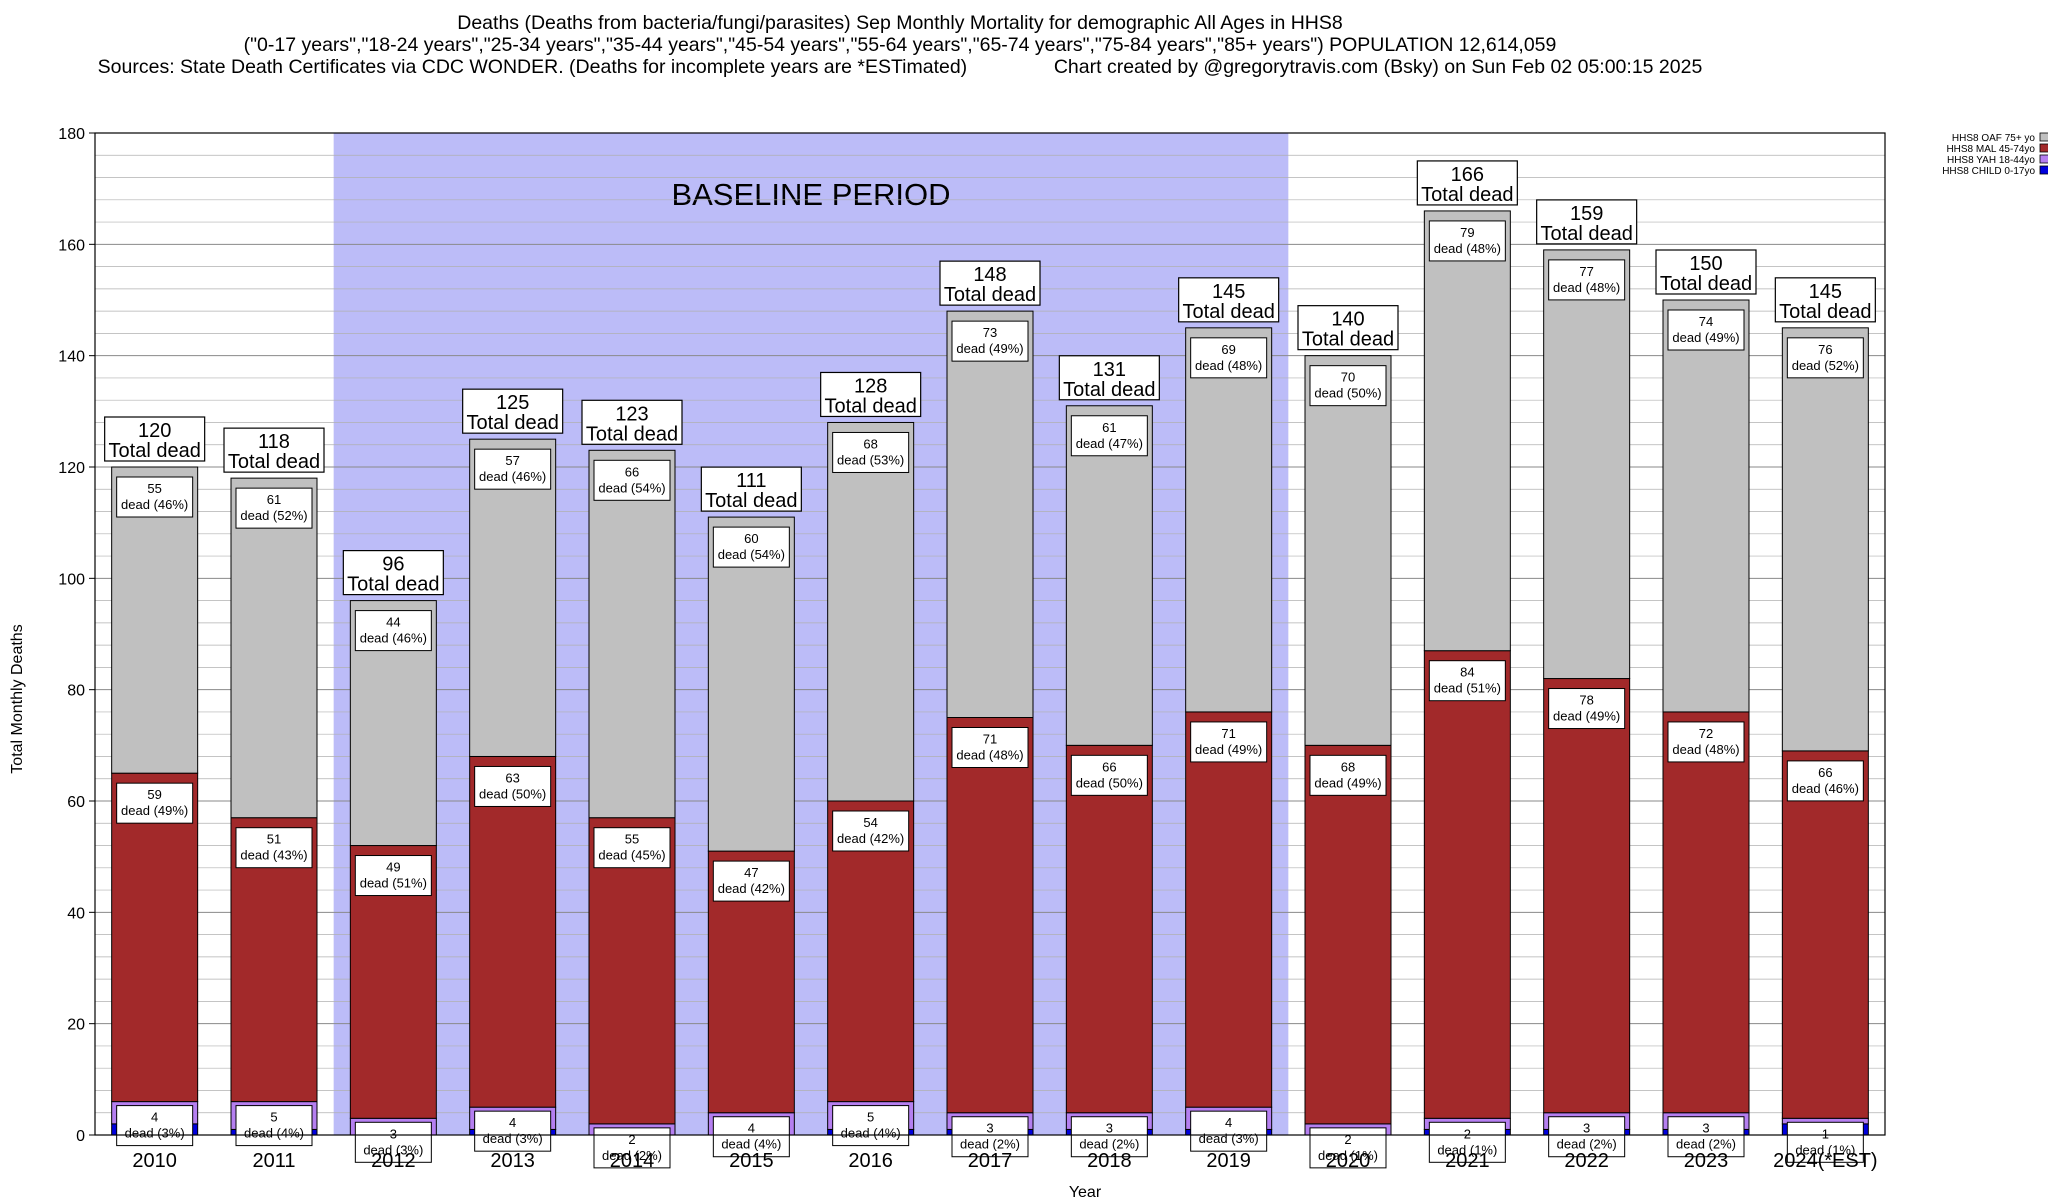  Describe the element at coordinates (1348, 1155) in the screenshot. I see `segment-pct-label: dead (1%)` at that location.